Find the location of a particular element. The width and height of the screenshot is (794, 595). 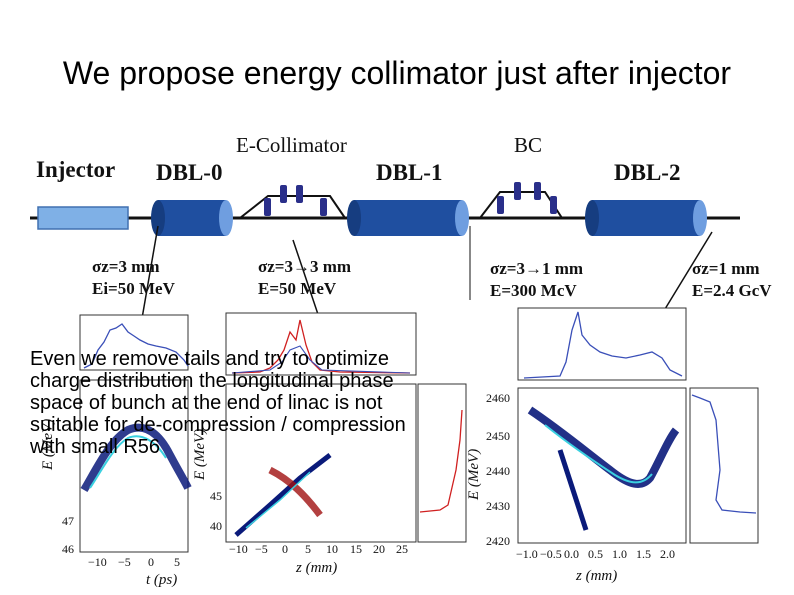

energy-value: E=50 MeV is located at coordinates (297, 288).